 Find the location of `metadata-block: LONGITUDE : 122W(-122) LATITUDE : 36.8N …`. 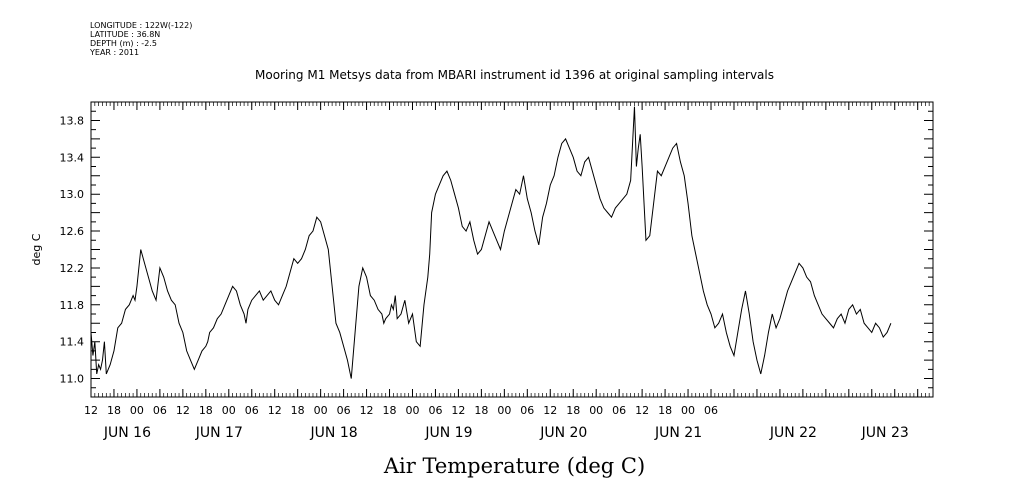

metadata-block: LONGITUDE : 122W(-122) LATITUDE : 36.8N … is located at coordinates (141, 39).